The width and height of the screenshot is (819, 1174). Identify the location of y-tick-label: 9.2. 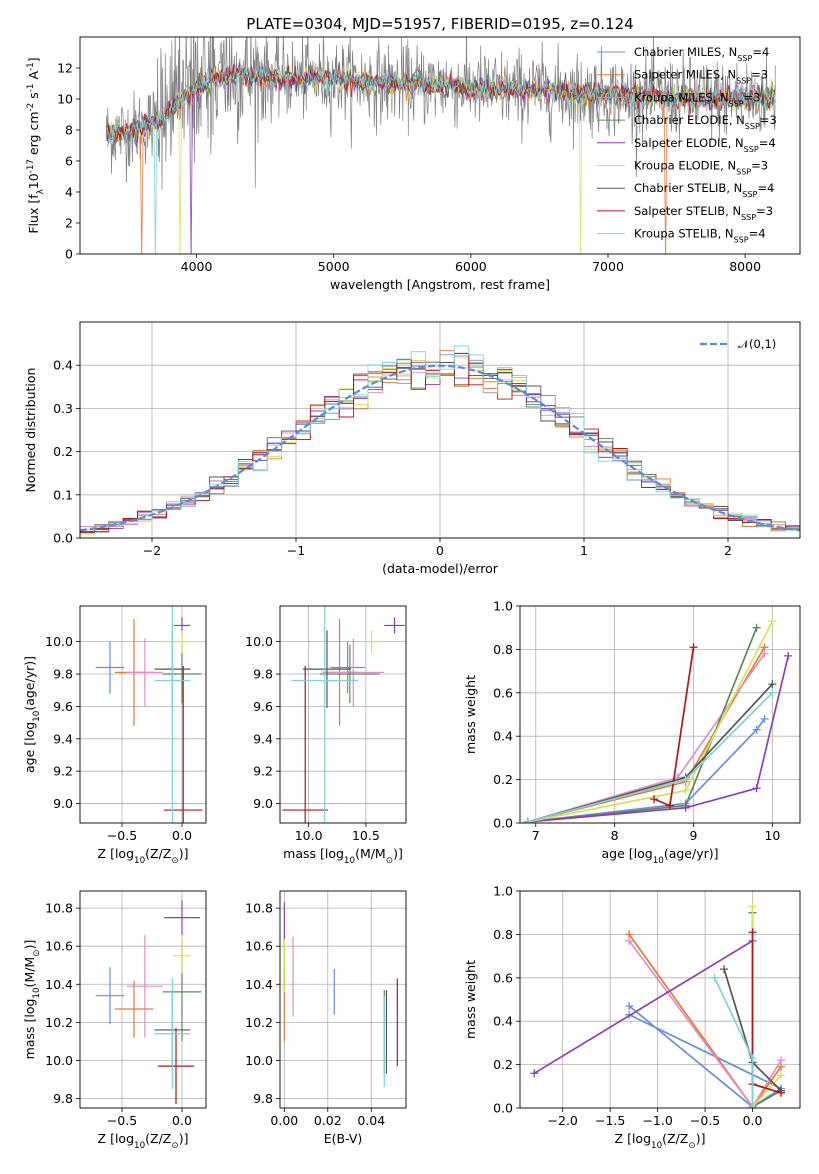
(63, 771).